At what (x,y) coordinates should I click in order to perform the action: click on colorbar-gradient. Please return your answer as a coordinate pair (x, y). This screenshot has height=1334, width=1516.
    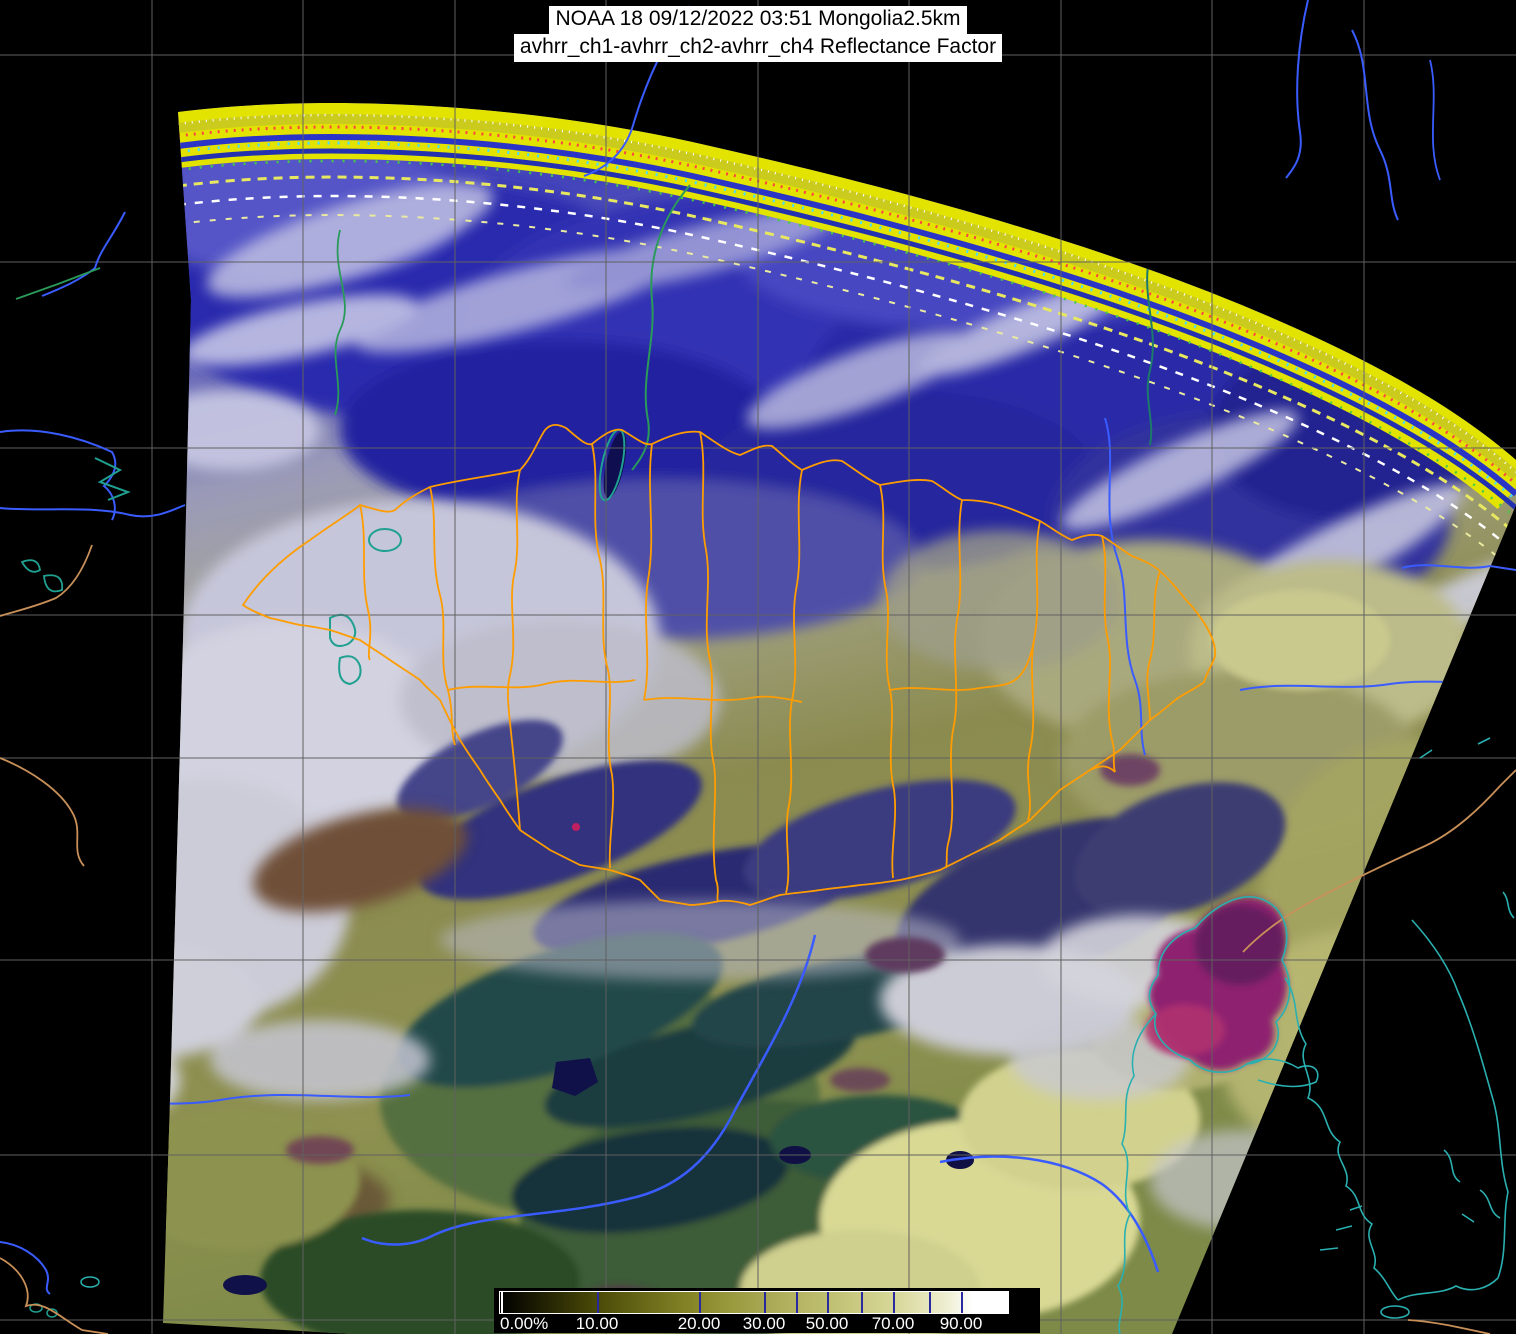
    Looking at the image, I should click on (754, 1302).